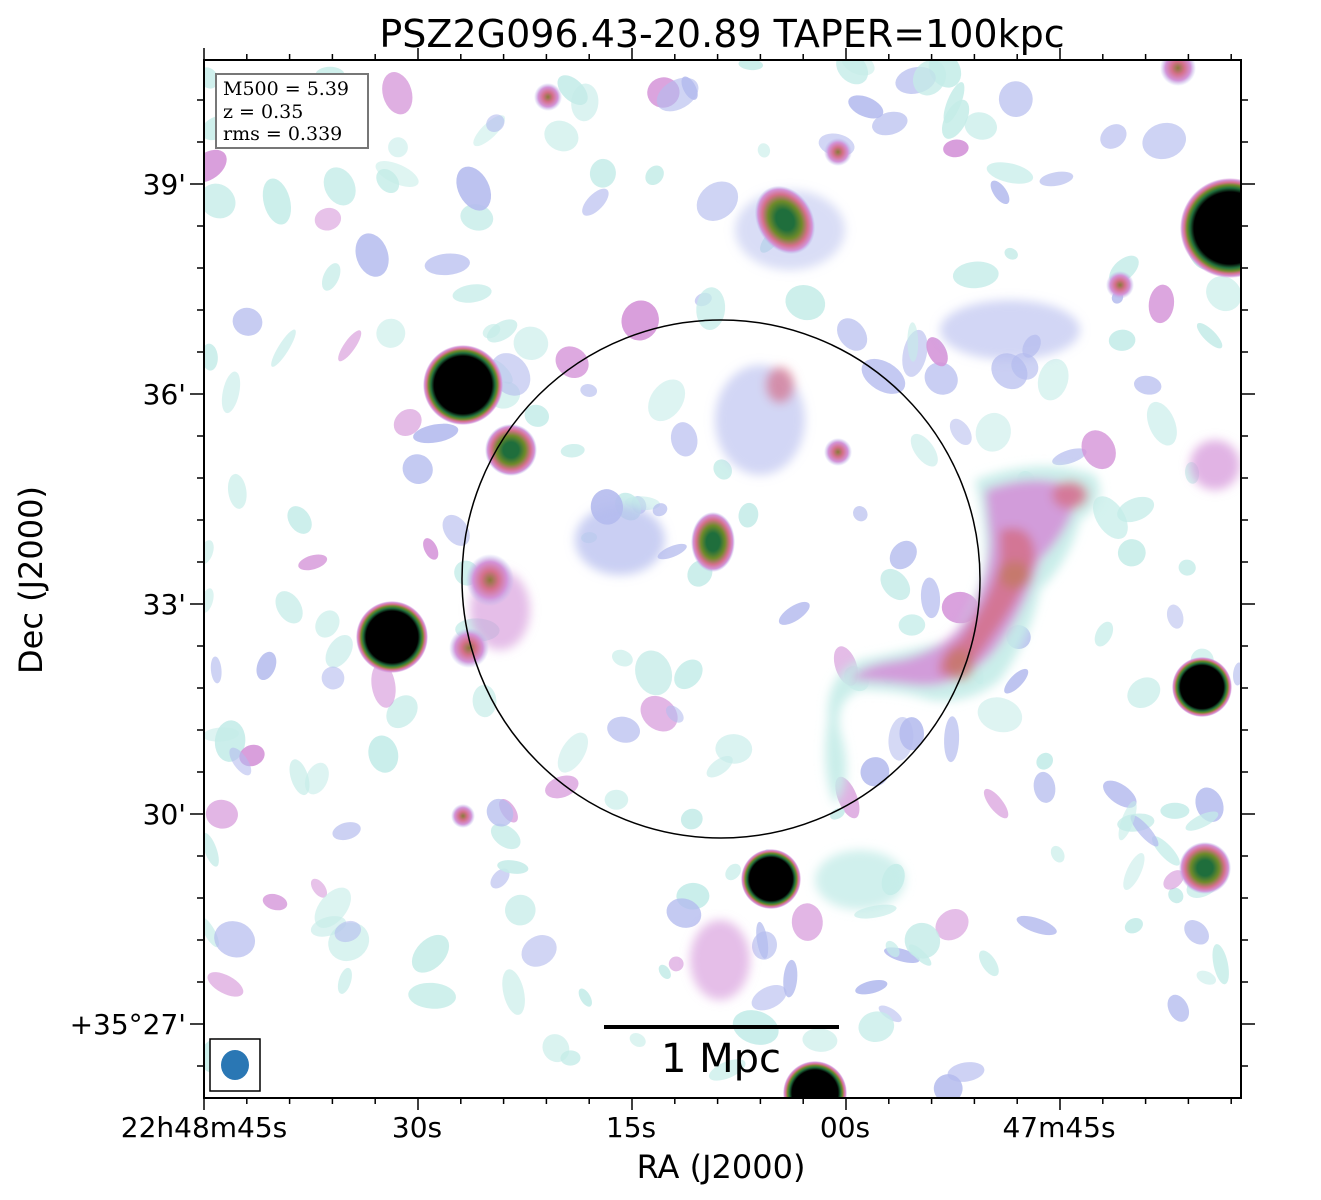  Describe the element at coordinates (1210, 228) in the screenshot. I see `source-top-right` at that location.